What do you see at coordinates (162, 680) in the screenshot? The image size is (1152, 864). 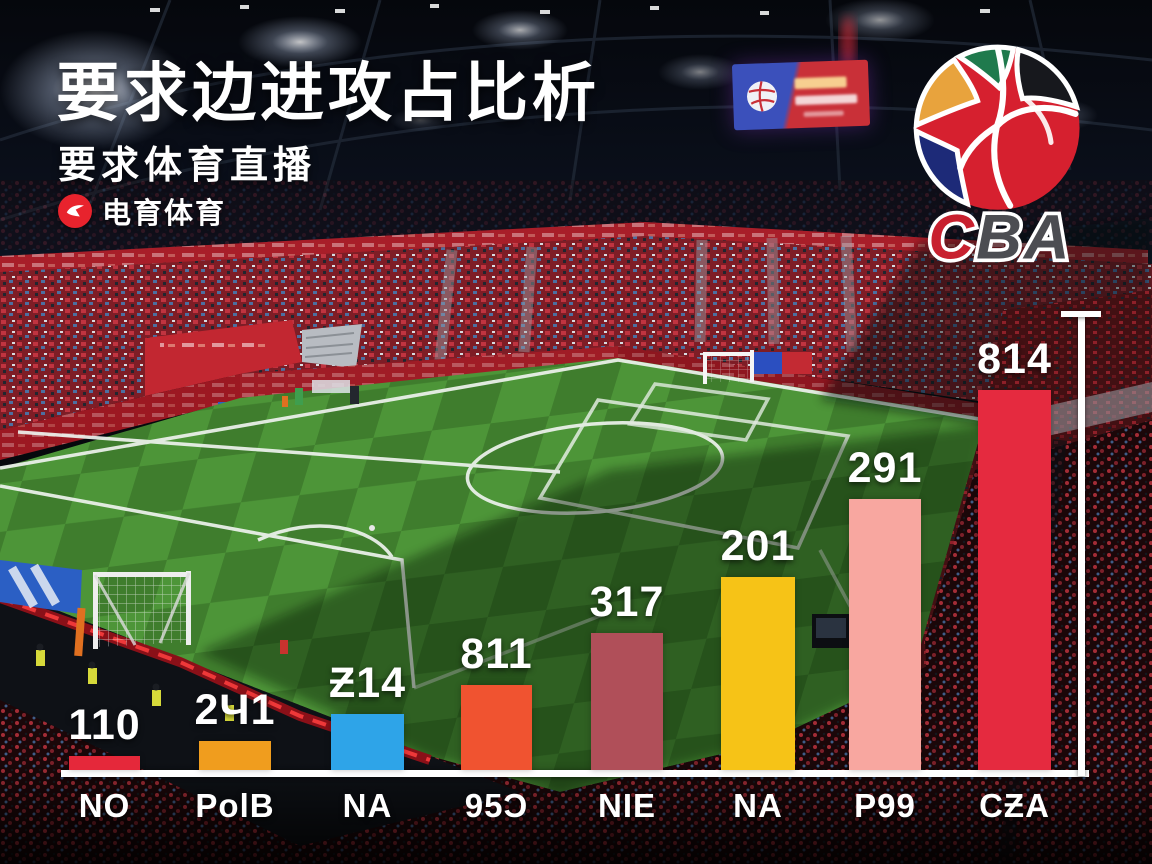 I see `stewards` at bounding box center [162, 680].